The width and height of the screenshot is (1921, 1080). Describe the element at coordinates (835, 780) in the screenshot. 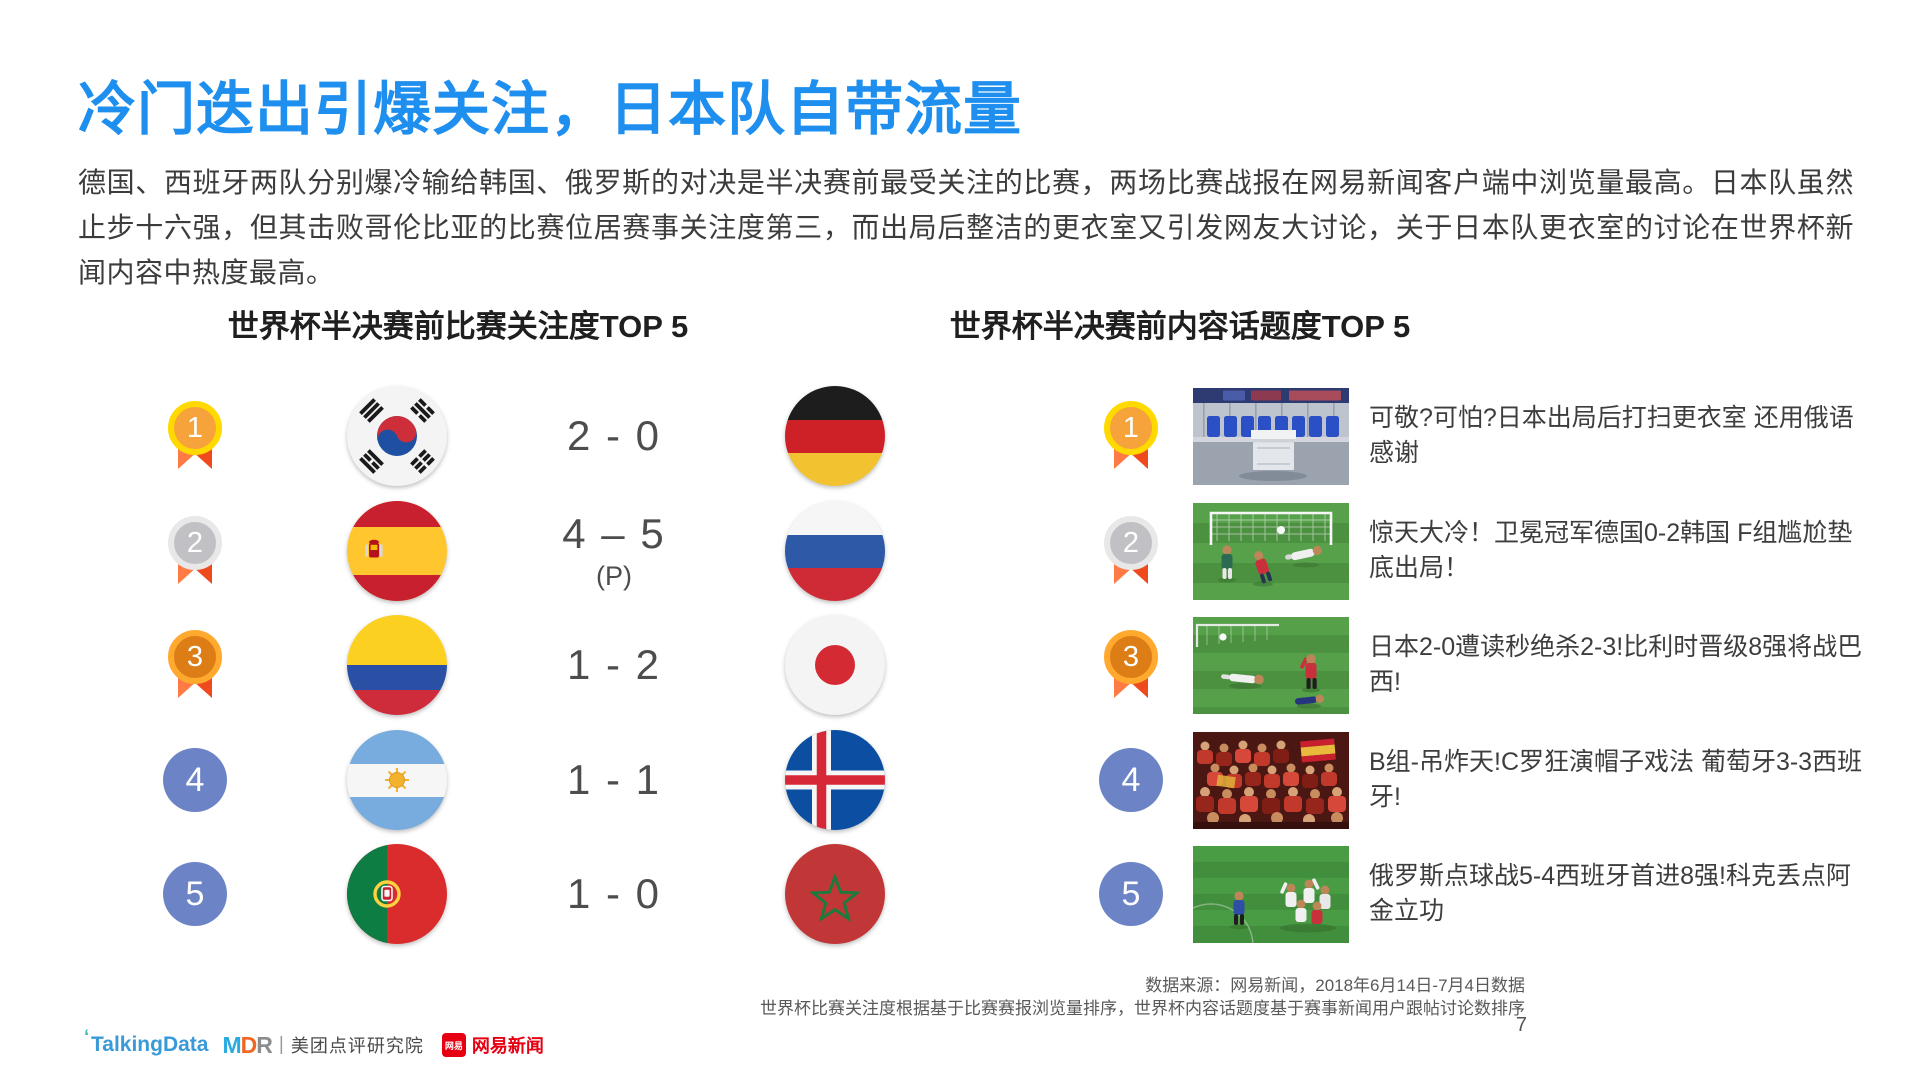

I see `iceland-flag-icon` at that location.